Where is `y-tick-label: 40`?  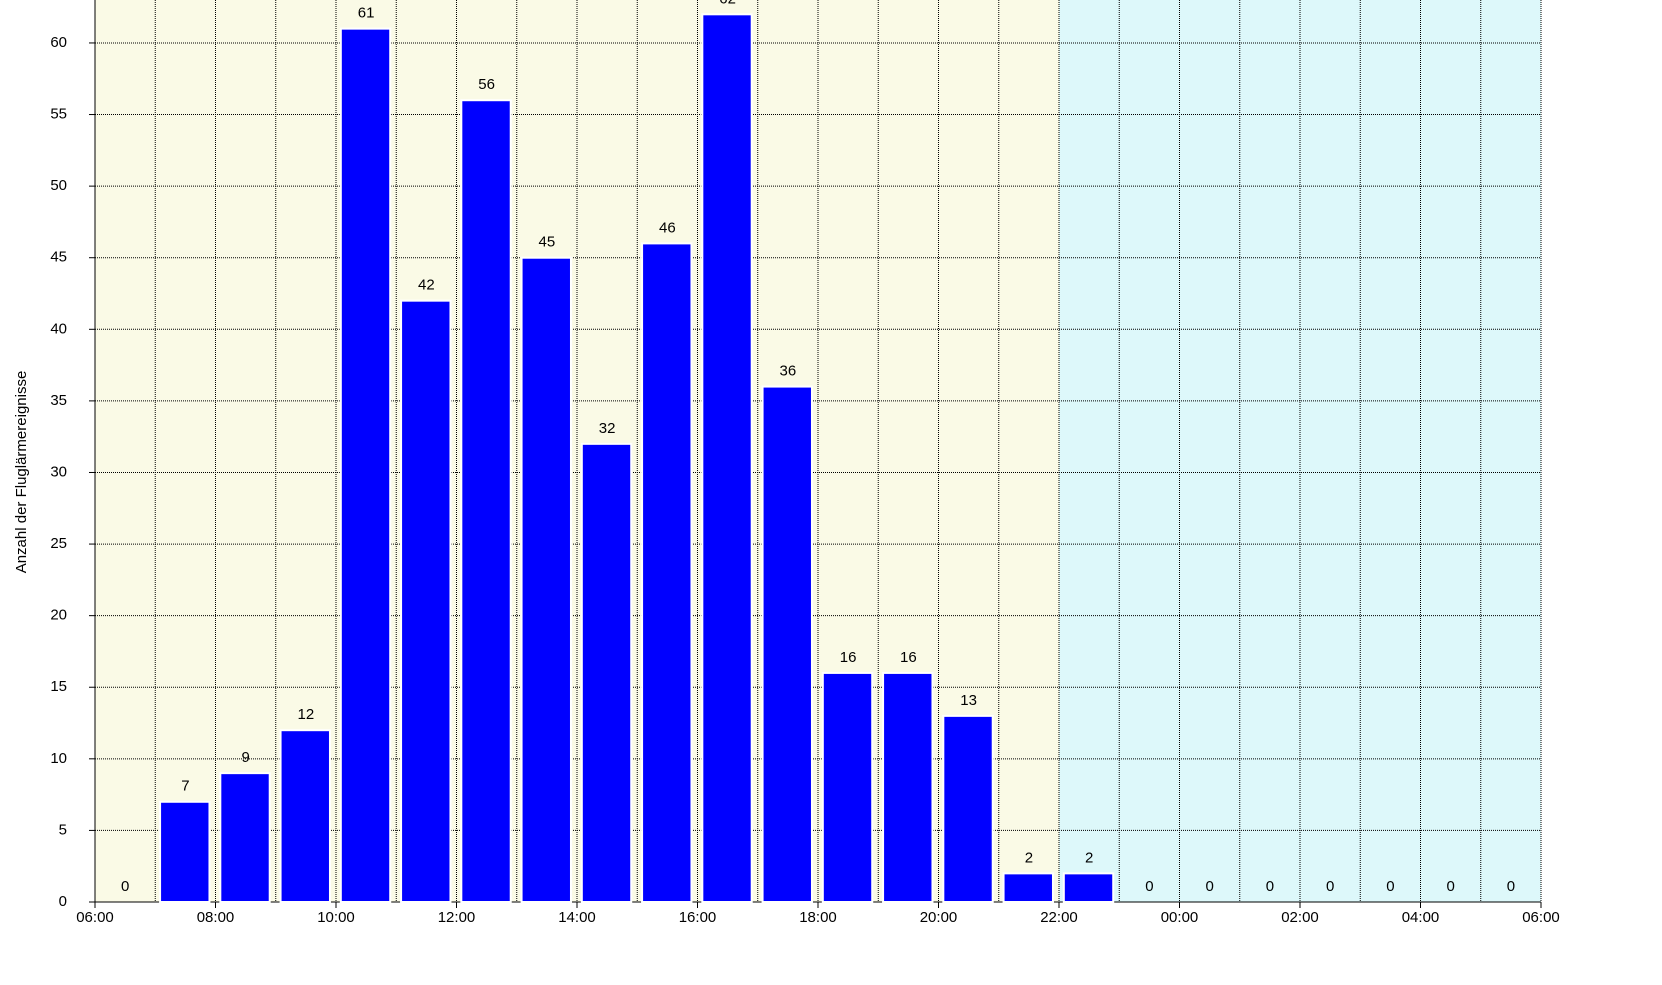 y-tick-label: 40 is located at coordinates (58, 328).